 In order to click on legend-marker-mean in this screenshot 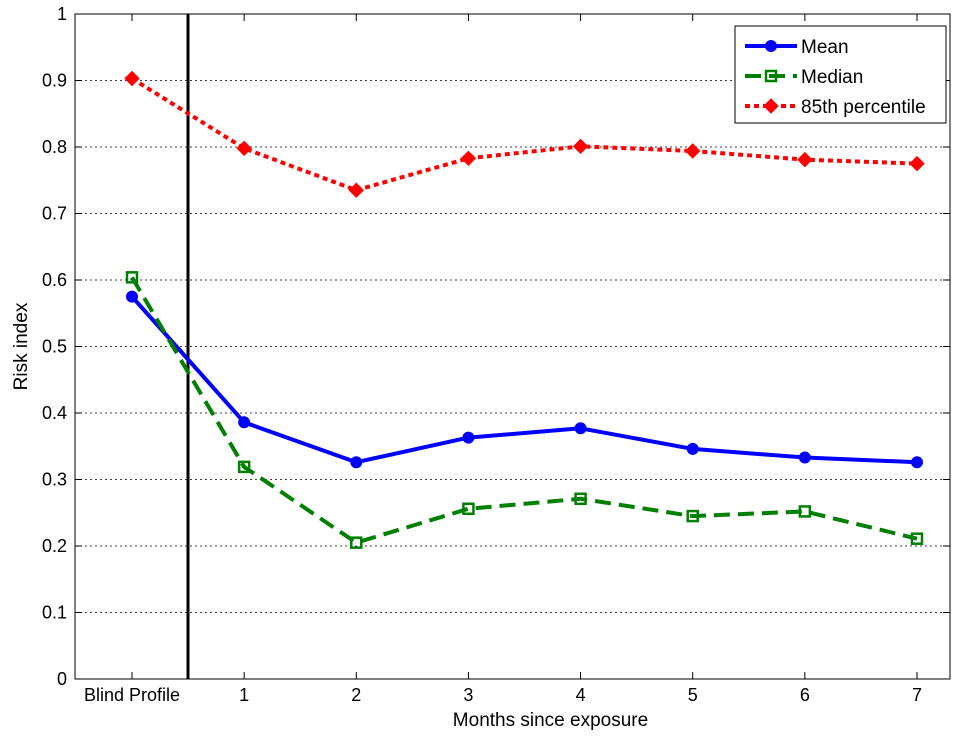, I will do `click(771, 46)`.